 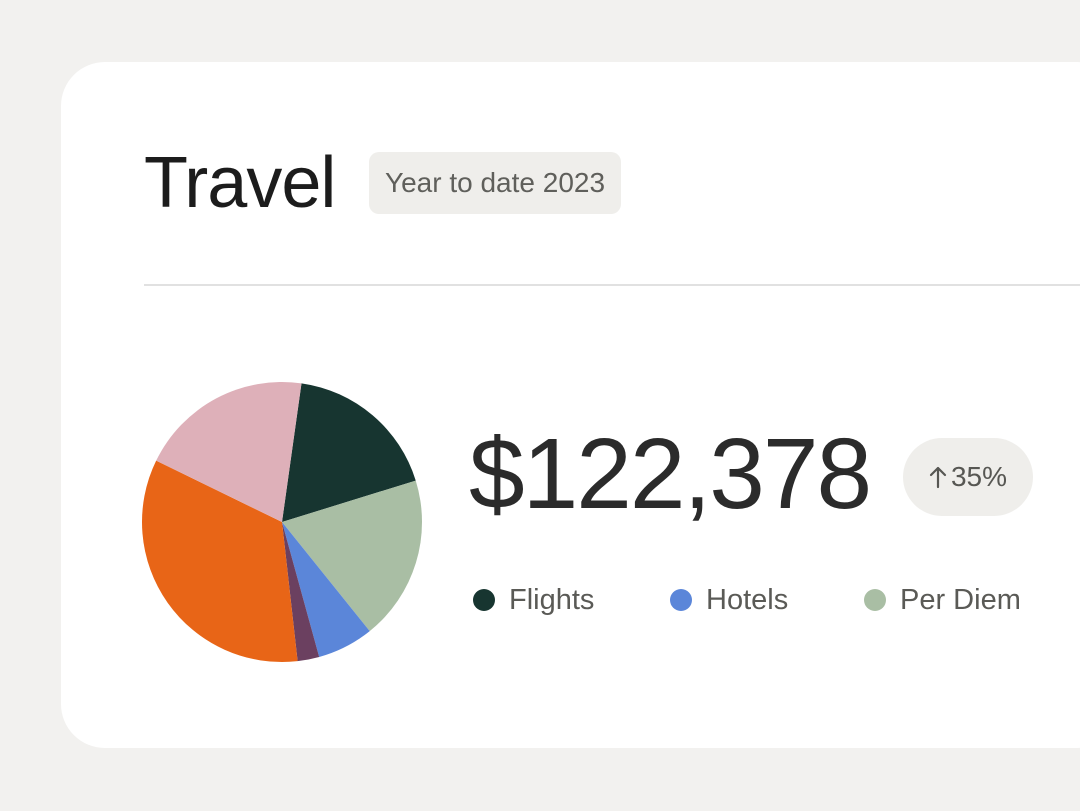 What do you see at coordinates (960, 599) in the screenshot?
I see `legend-label-per-diem: Per Diem` at bounding box center [960, 599].